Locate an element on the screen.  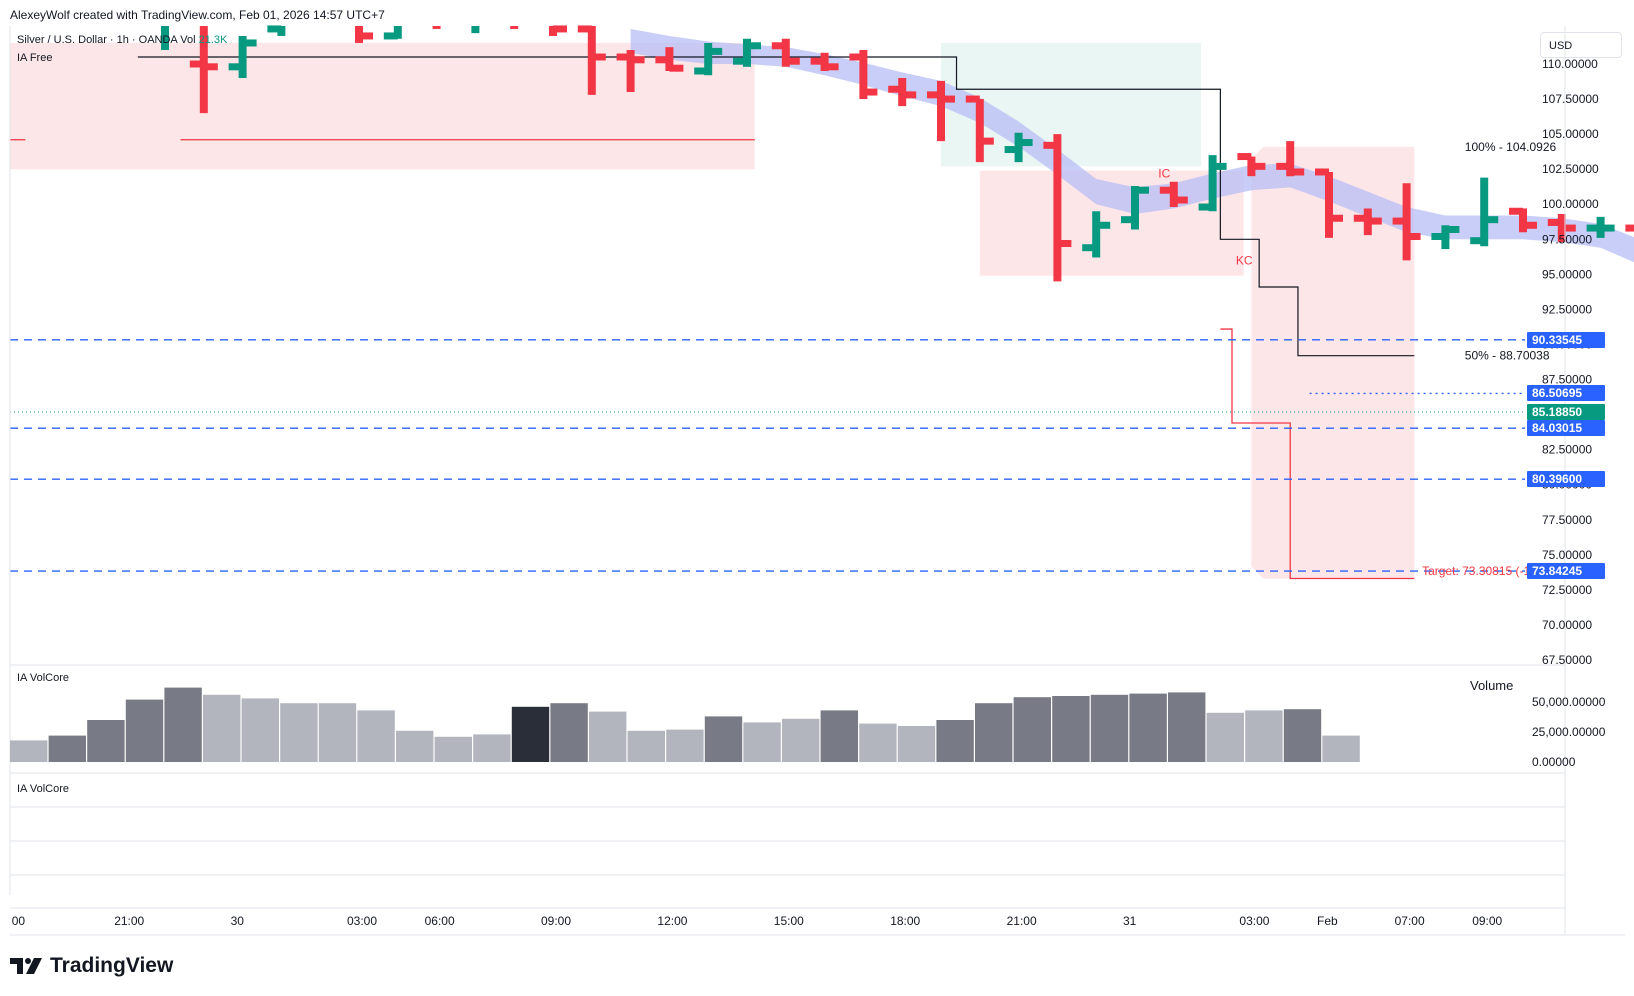
tradingview-logo-icon is located at coordinates (26, 966).